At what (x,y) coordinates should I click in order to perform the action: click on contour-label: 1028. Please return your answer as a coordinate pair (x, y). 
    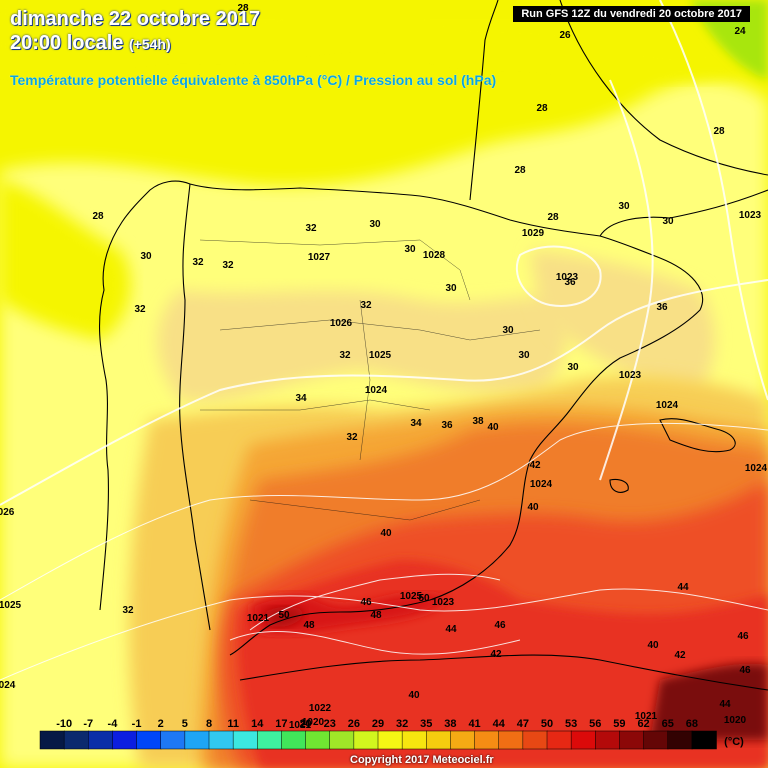
    Looking at the image, I should click on (434, 255).